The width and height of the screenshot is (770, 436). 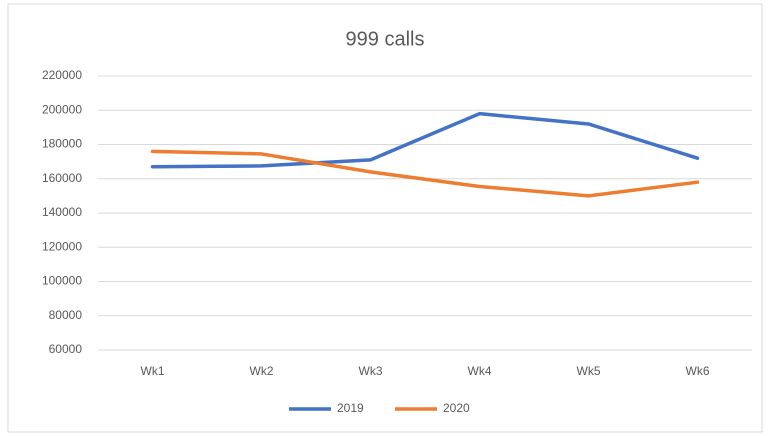 What do you see at coordinates (371, 371) in the screenshot?
I see `x-tick-label: Wk3` at bounding box center [371, 371].